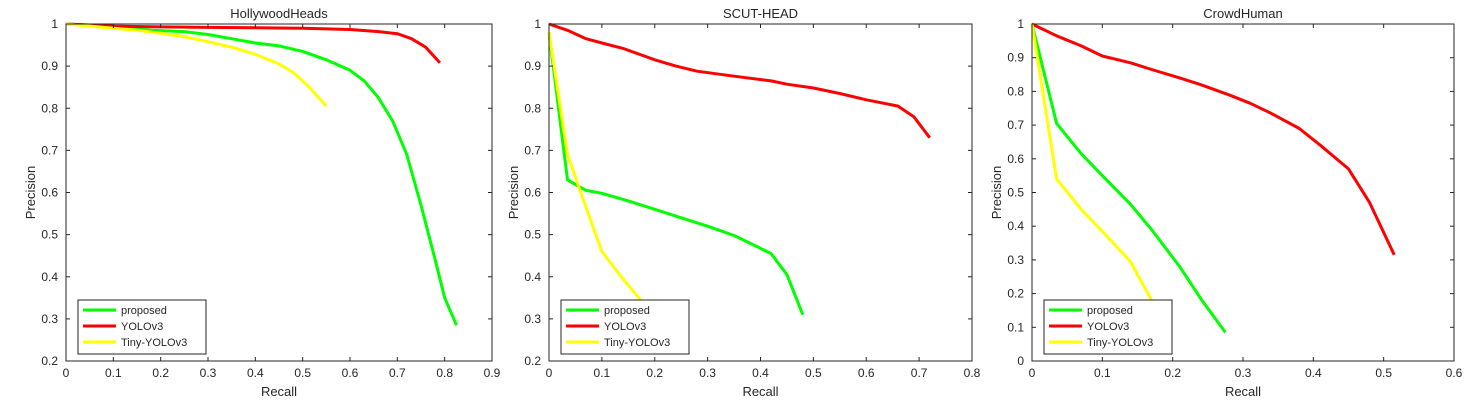 The height and width of the screenshot is (418, 1479). I want to click on chart-title: HollywoodHeads, so click(279, 13).